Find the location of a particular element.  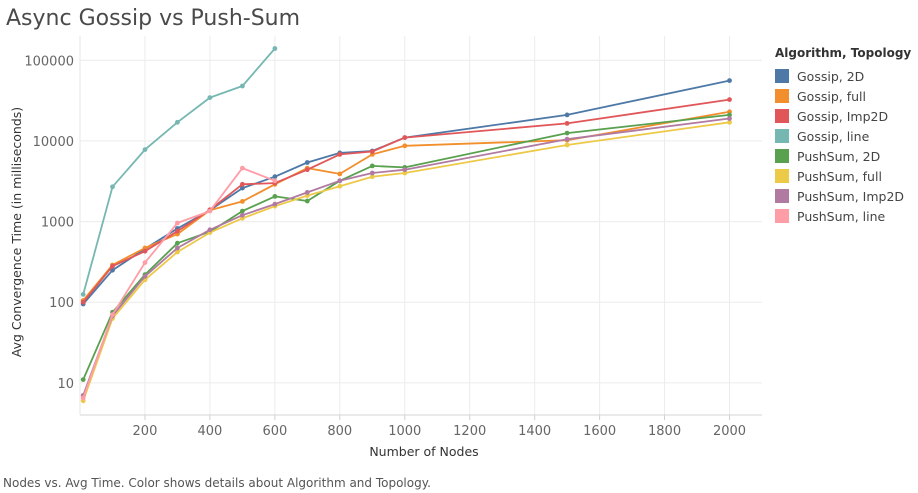

y-tick-labels: 10 100 1000 10000 100000 is located at coordinates (49, 223).